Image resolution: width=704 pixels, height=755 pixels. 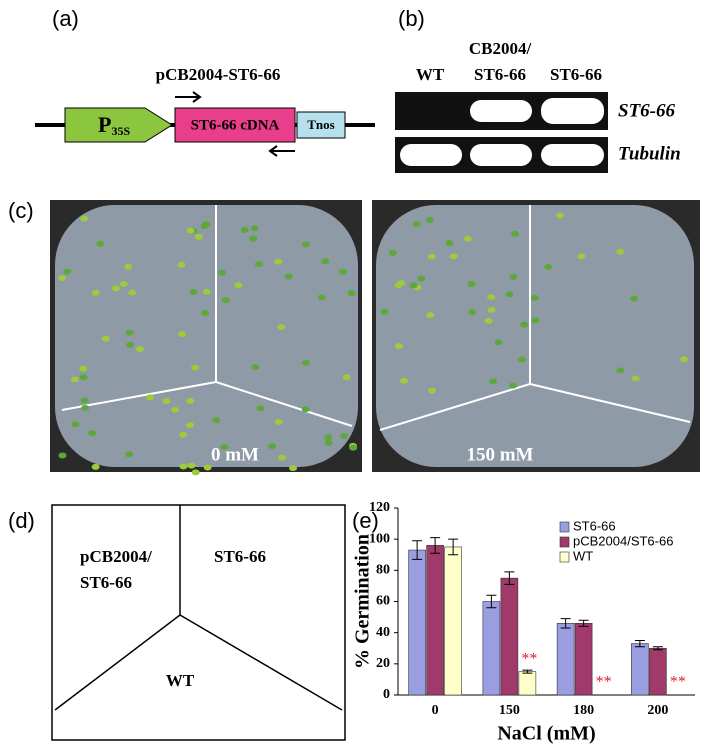 What do you see at coordinates (383, 601) in the screenshot?
I see `y-tick-label: 60` at bounding box center [383, 601].